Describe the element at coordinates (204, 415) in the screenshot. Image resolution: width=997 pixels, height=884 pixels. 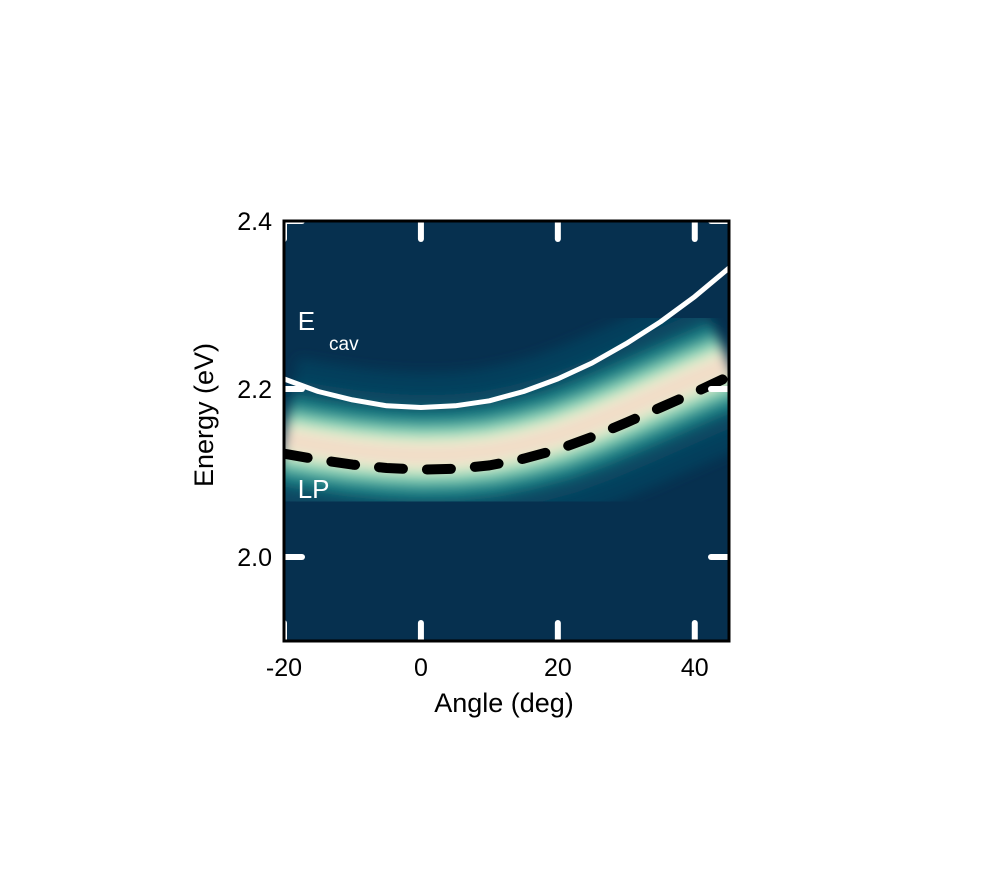
I see `y-axis-title: Energy (eV)` at that location.